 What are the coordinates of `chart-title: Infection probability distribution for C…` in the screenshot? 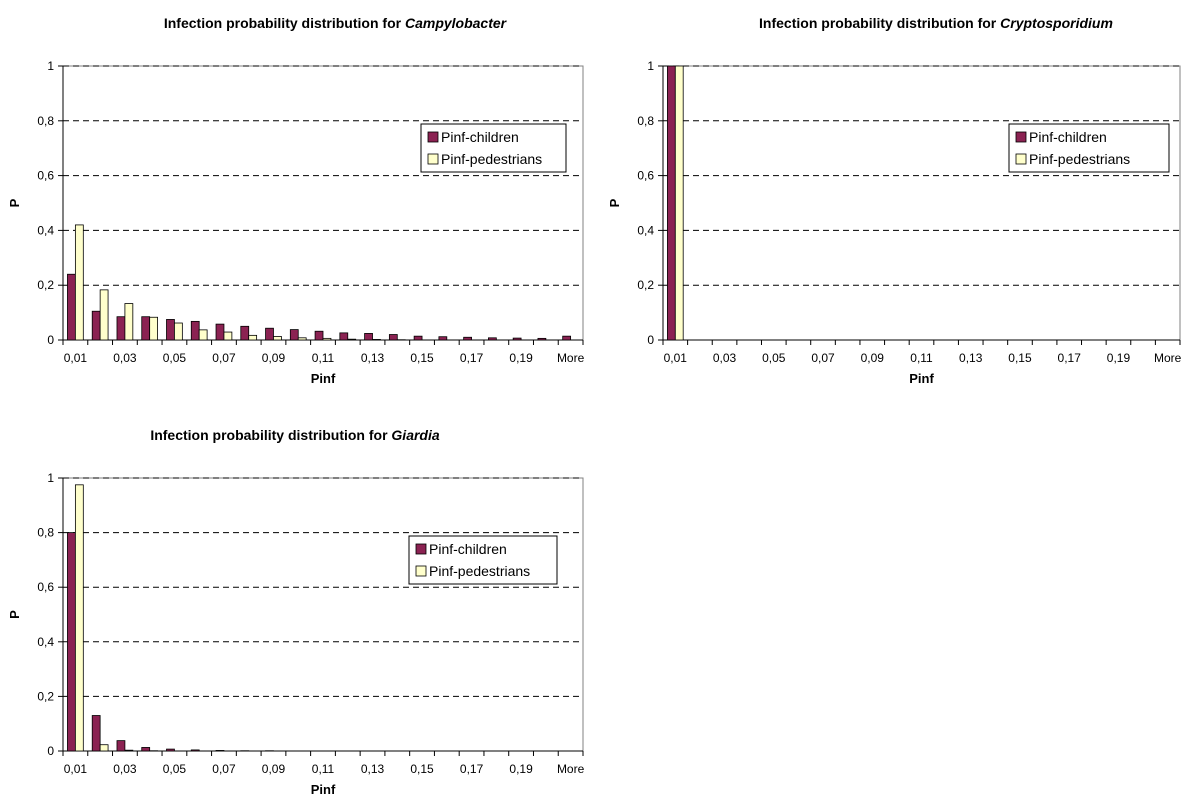 It's located at (336, 23).